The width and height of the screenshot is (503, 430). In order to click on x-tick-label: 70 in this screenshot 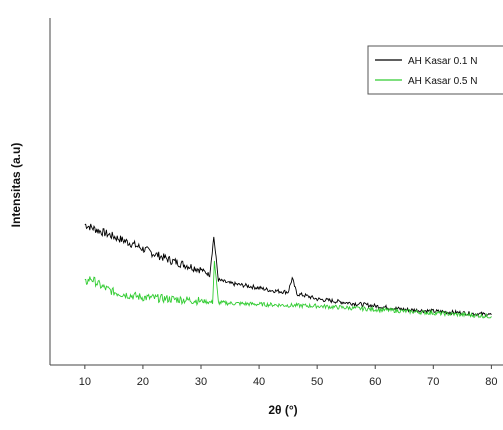, I will do `click(433, 382)`.